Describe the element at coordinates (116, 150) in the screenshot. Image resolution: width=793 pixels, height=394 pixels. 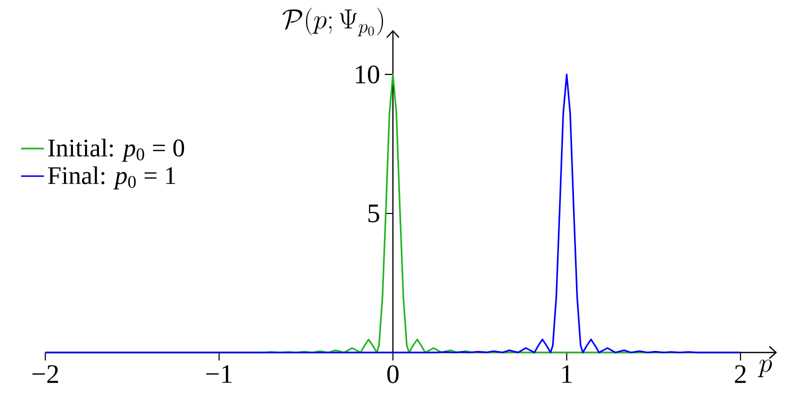
I see `legend-label: Initial: p$_{0}$ = 0` at that location.